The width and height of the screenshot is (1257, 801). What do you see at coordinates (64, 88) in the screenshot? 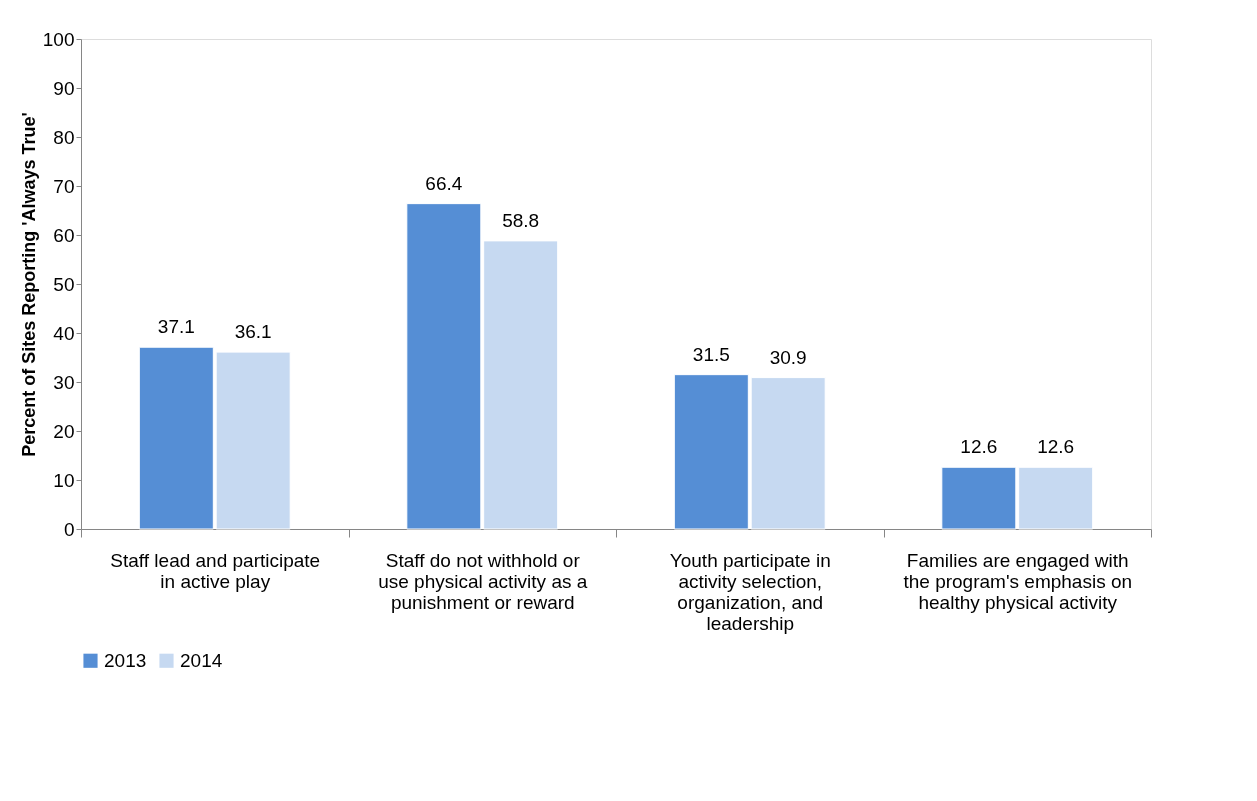
I see `y-tick-label: 90` at bounding box center [64, 88].